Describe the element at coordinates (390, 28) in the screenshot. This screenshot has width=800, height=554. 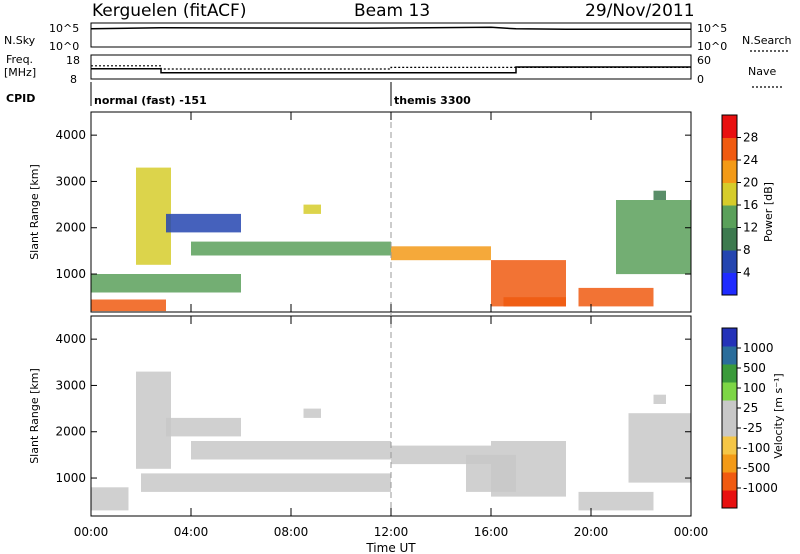
I see `nsky-line` at that location.